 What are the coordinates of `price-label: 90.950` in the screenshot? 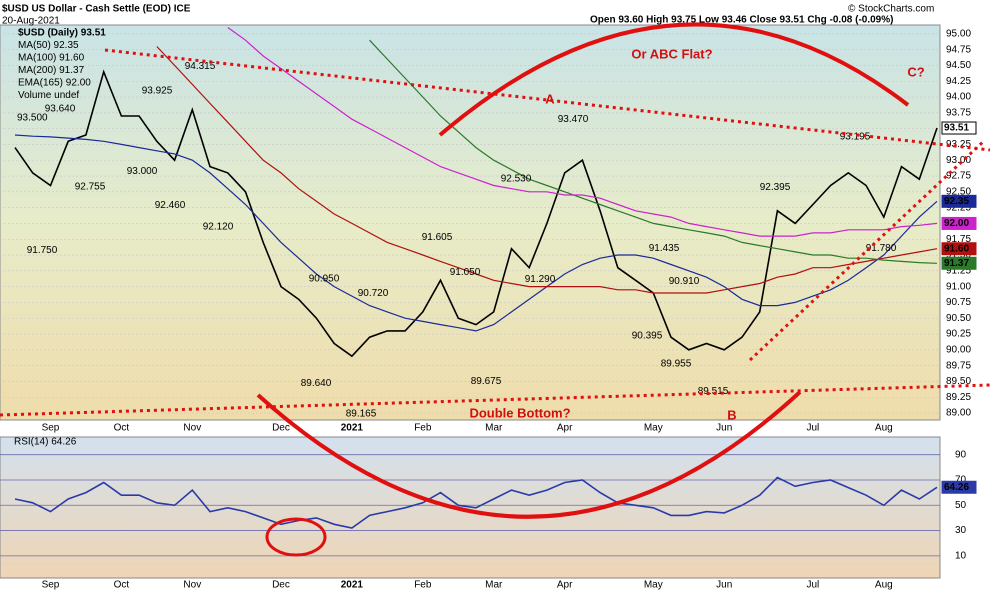 It's located at (324, 278).